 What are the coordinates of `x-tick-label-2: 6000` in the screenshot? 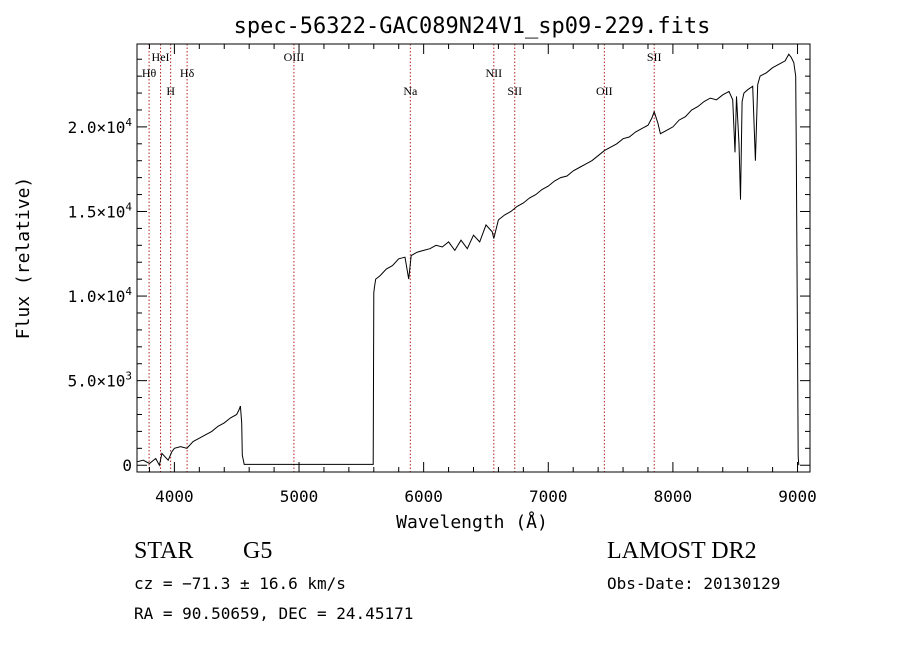 It's located at (423, 496).